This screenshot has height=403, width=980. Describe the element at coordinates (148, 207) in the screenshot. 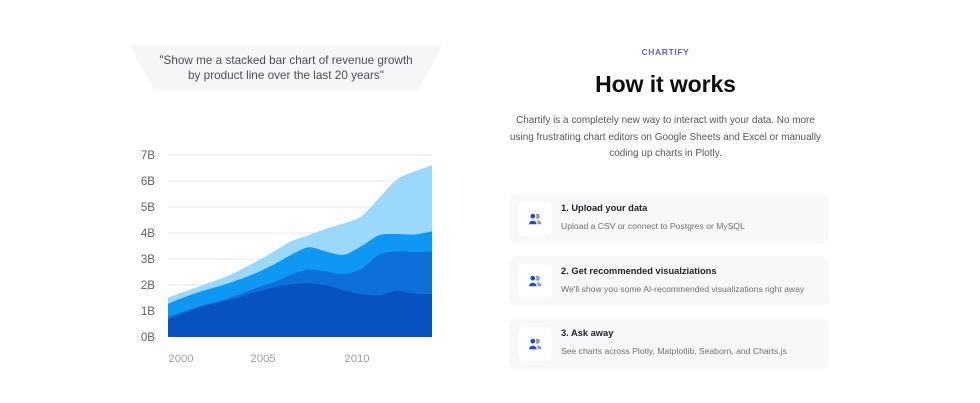

I see `svg-text: 5B` at that location.